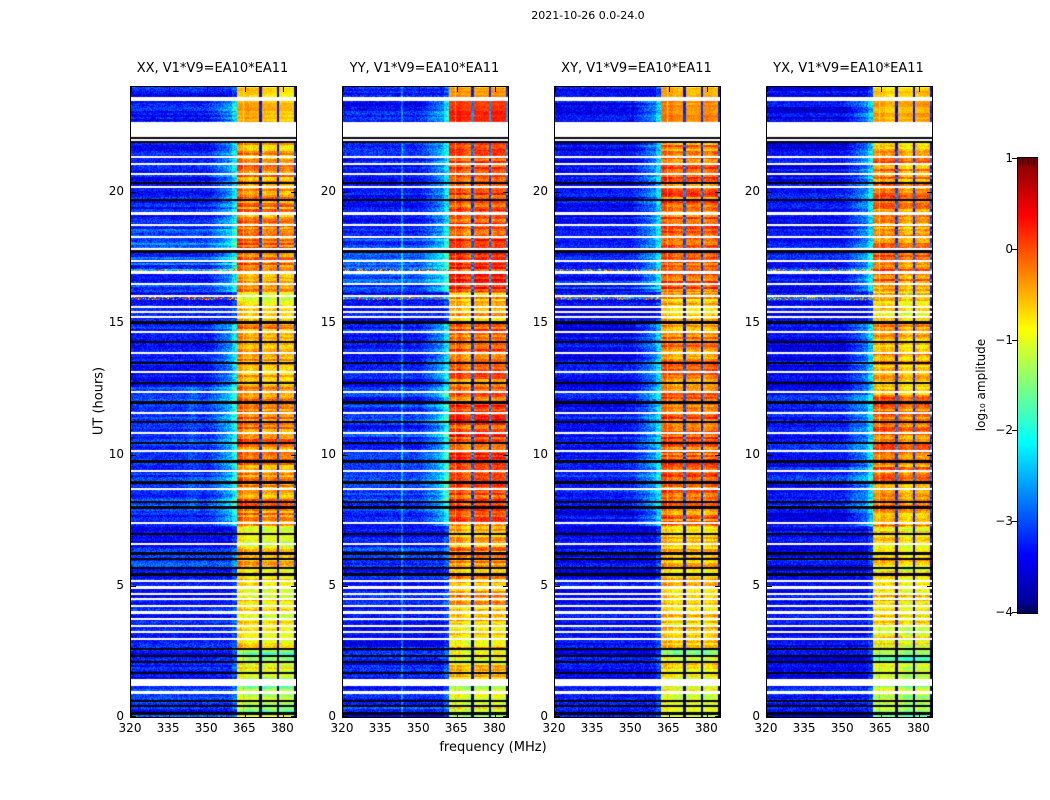 The image size is (1050, 800). I want to click on figure-title: 2021-10-26 0.0-24.0, so click(588, 15).